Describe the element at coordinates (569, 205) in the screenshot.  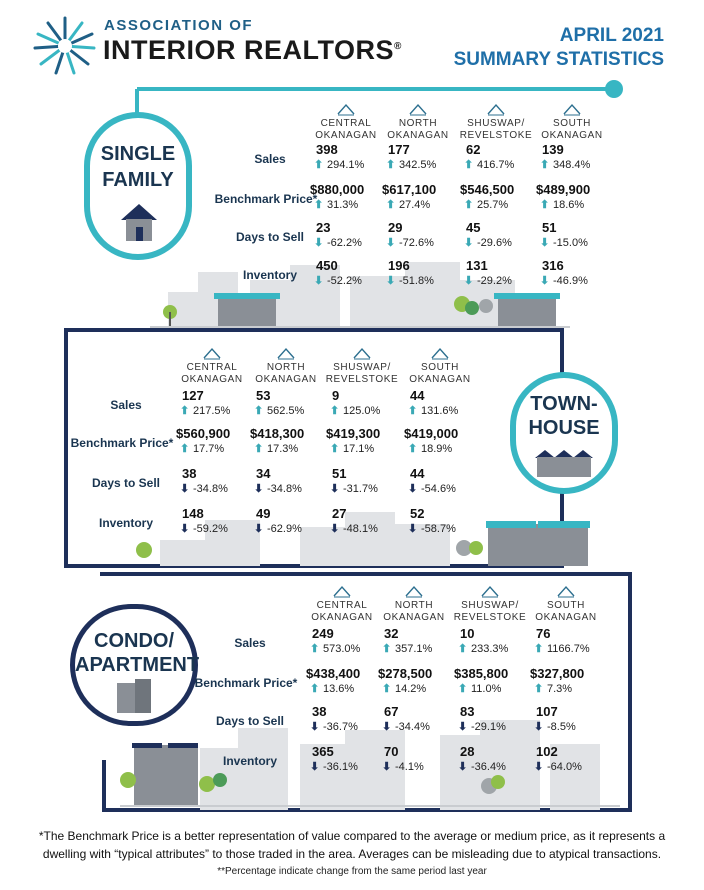
I see `change-percent: 18.6%` at that location.